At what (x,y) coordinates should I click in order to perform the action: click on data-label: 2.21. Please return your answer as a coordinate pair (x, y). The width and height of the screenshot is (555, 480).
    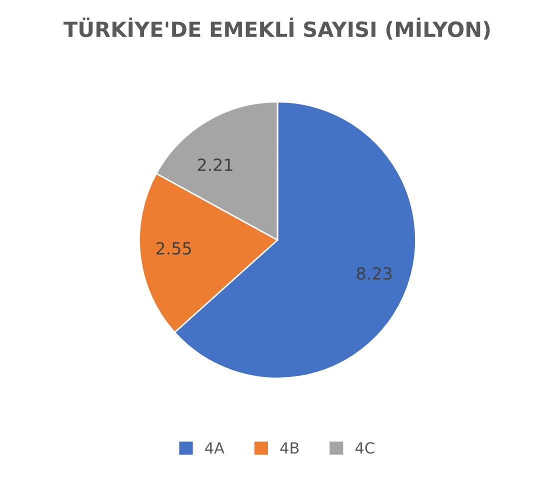
    Looking at the image, I should click on (215, 164).